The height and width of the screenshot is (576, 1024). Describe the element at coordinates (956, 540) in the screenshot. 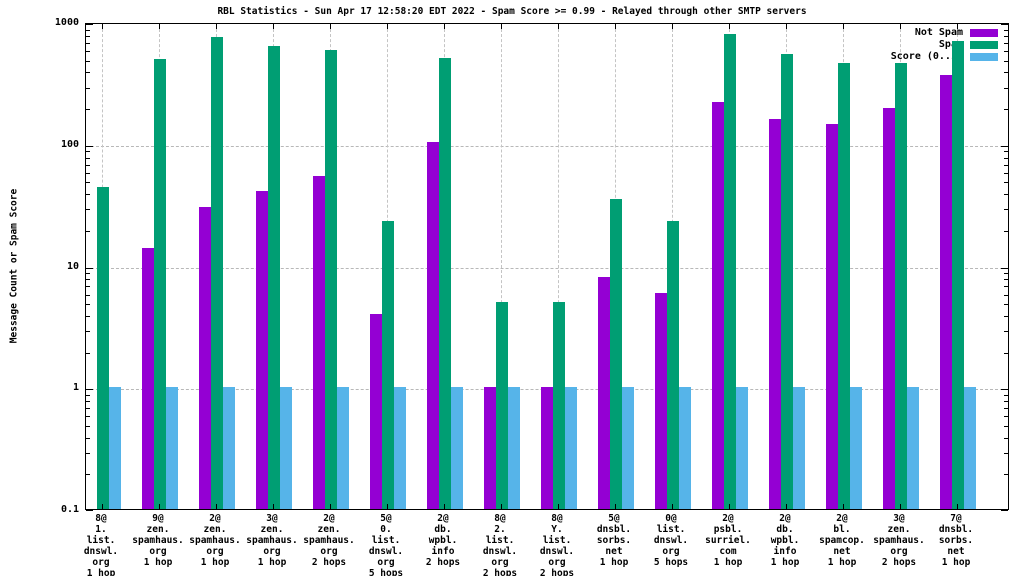

I see `x-label: 7@ dnsbl. sorbs. net 1 hop` at that location.